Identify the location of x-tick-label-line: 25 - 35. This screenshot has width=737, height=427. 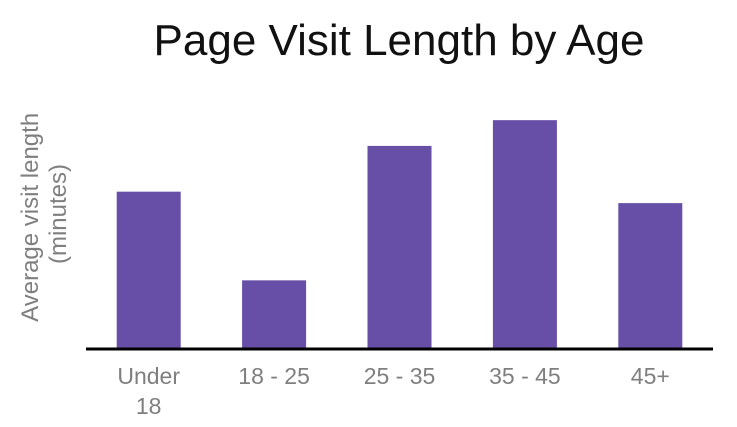
(400, 376).